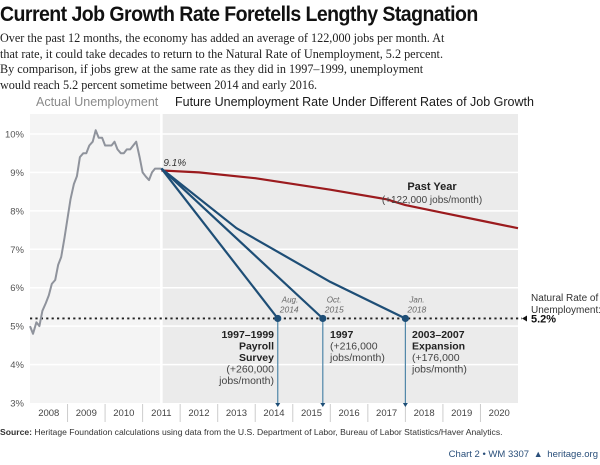 This screenshot has width=600, height=465. What do you see at coordinates (524, 318) in the screenshot?
I see `natural-rate-arrow-icon` at bounding box center [524, 318].